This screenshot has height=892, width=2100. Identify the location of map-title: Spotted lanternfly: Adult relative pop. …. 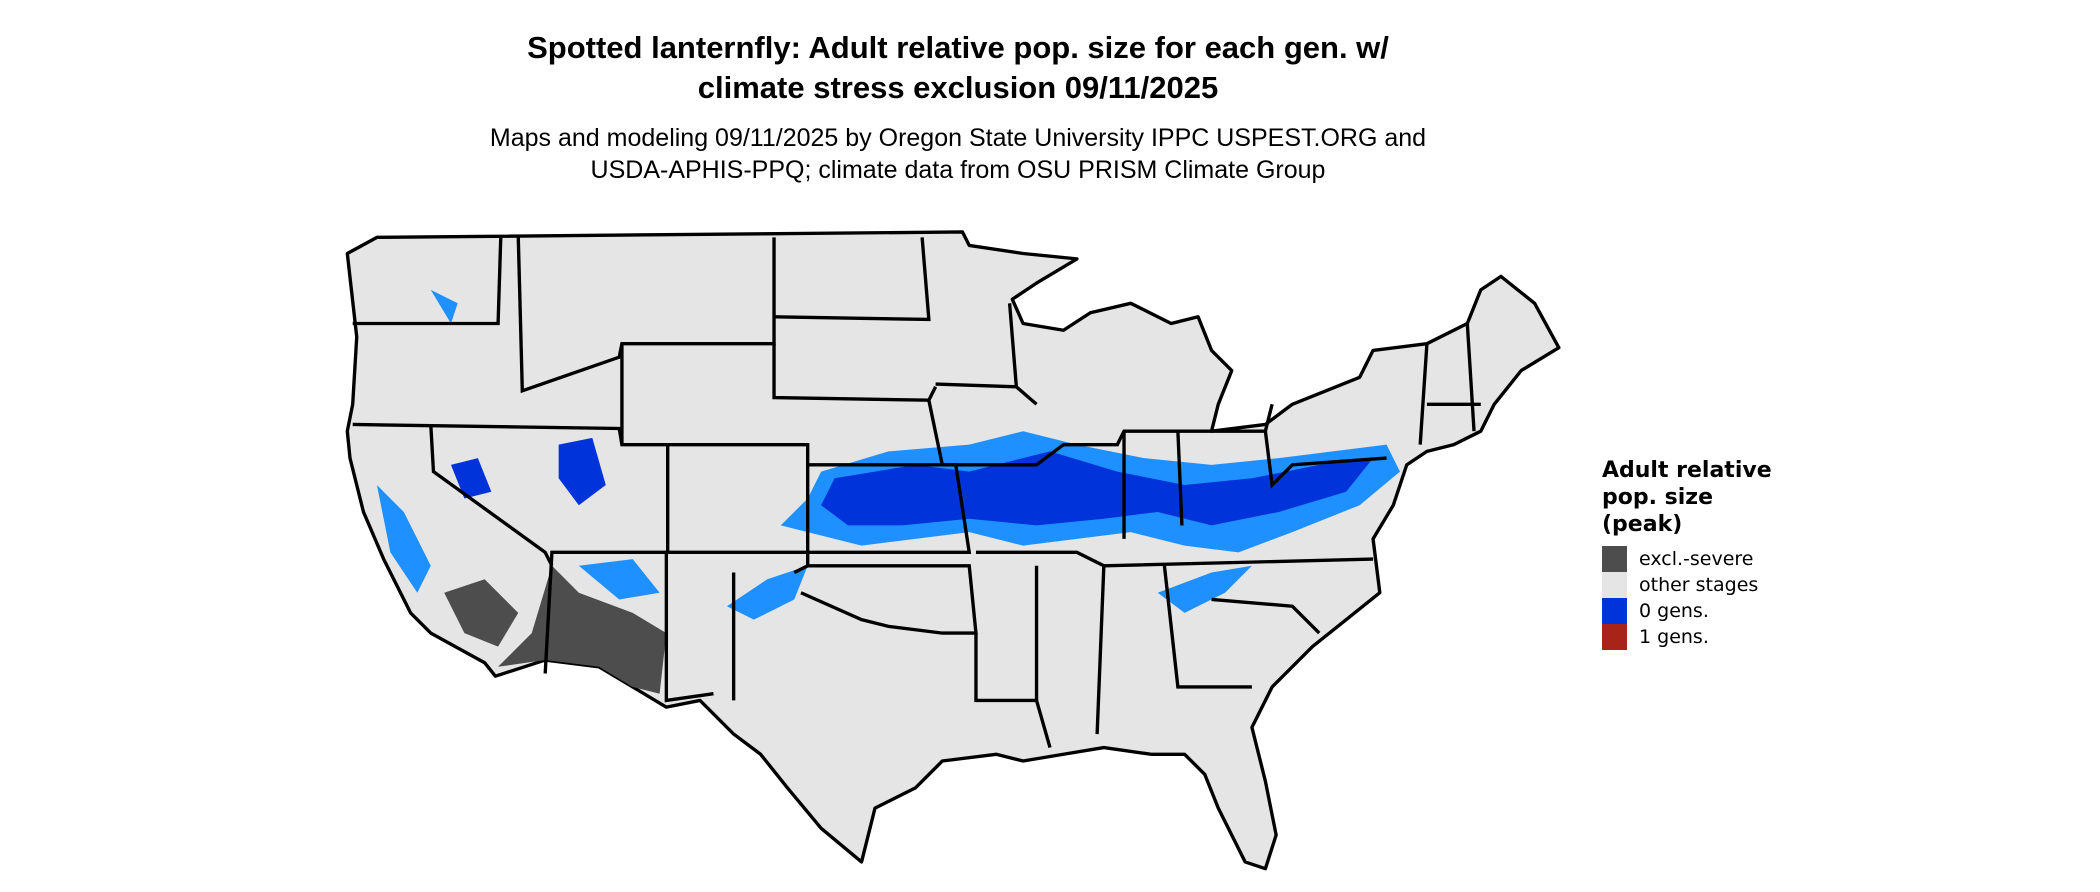
(958, 68).